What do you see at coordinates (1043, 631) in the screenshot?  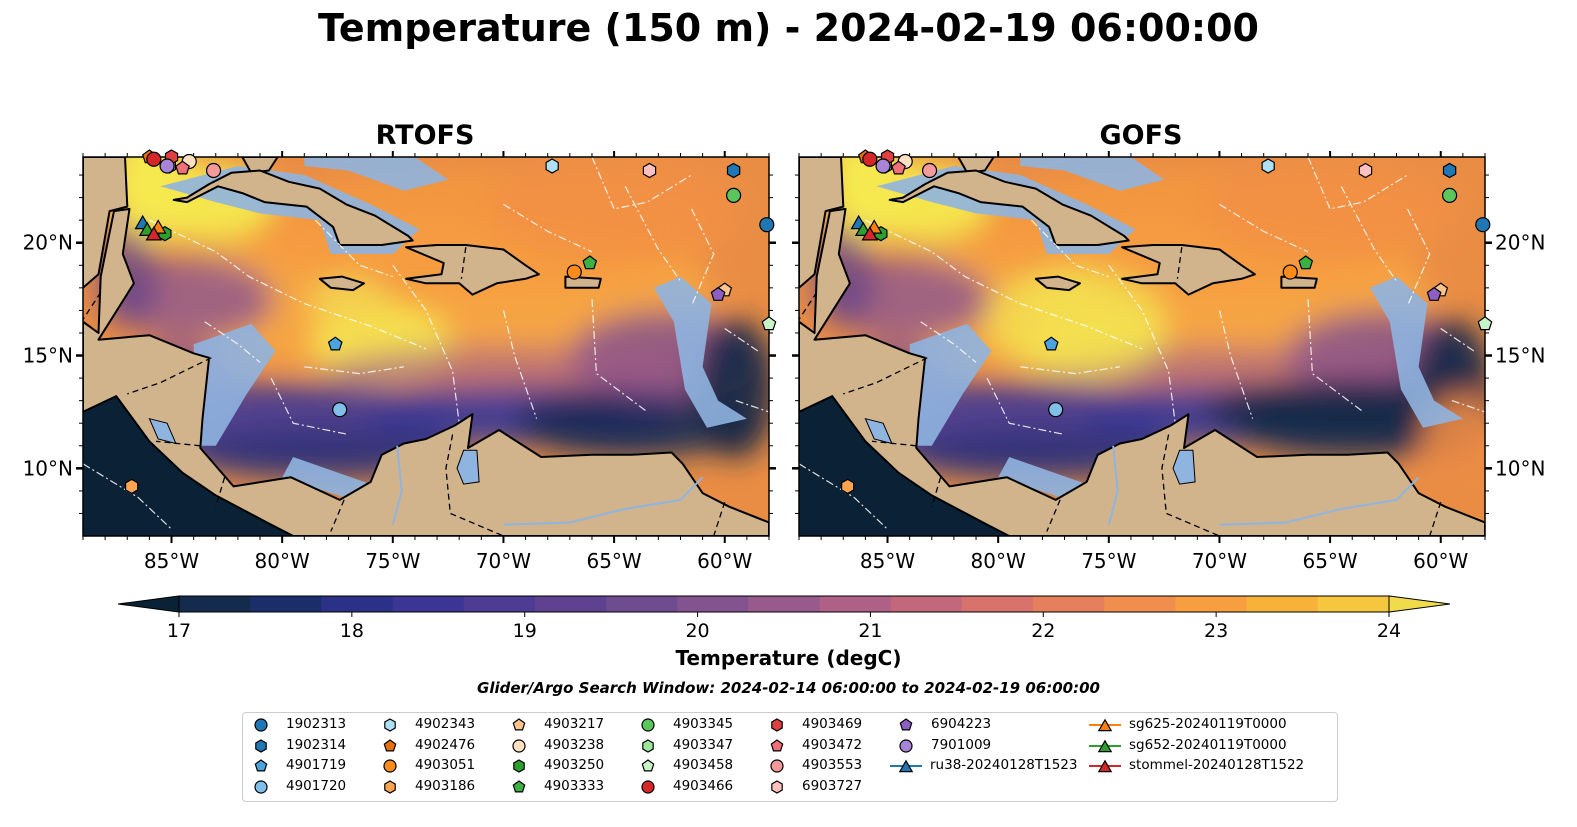 I see `colorbar-tick-label: 22` at bounding box center [1043, 631].